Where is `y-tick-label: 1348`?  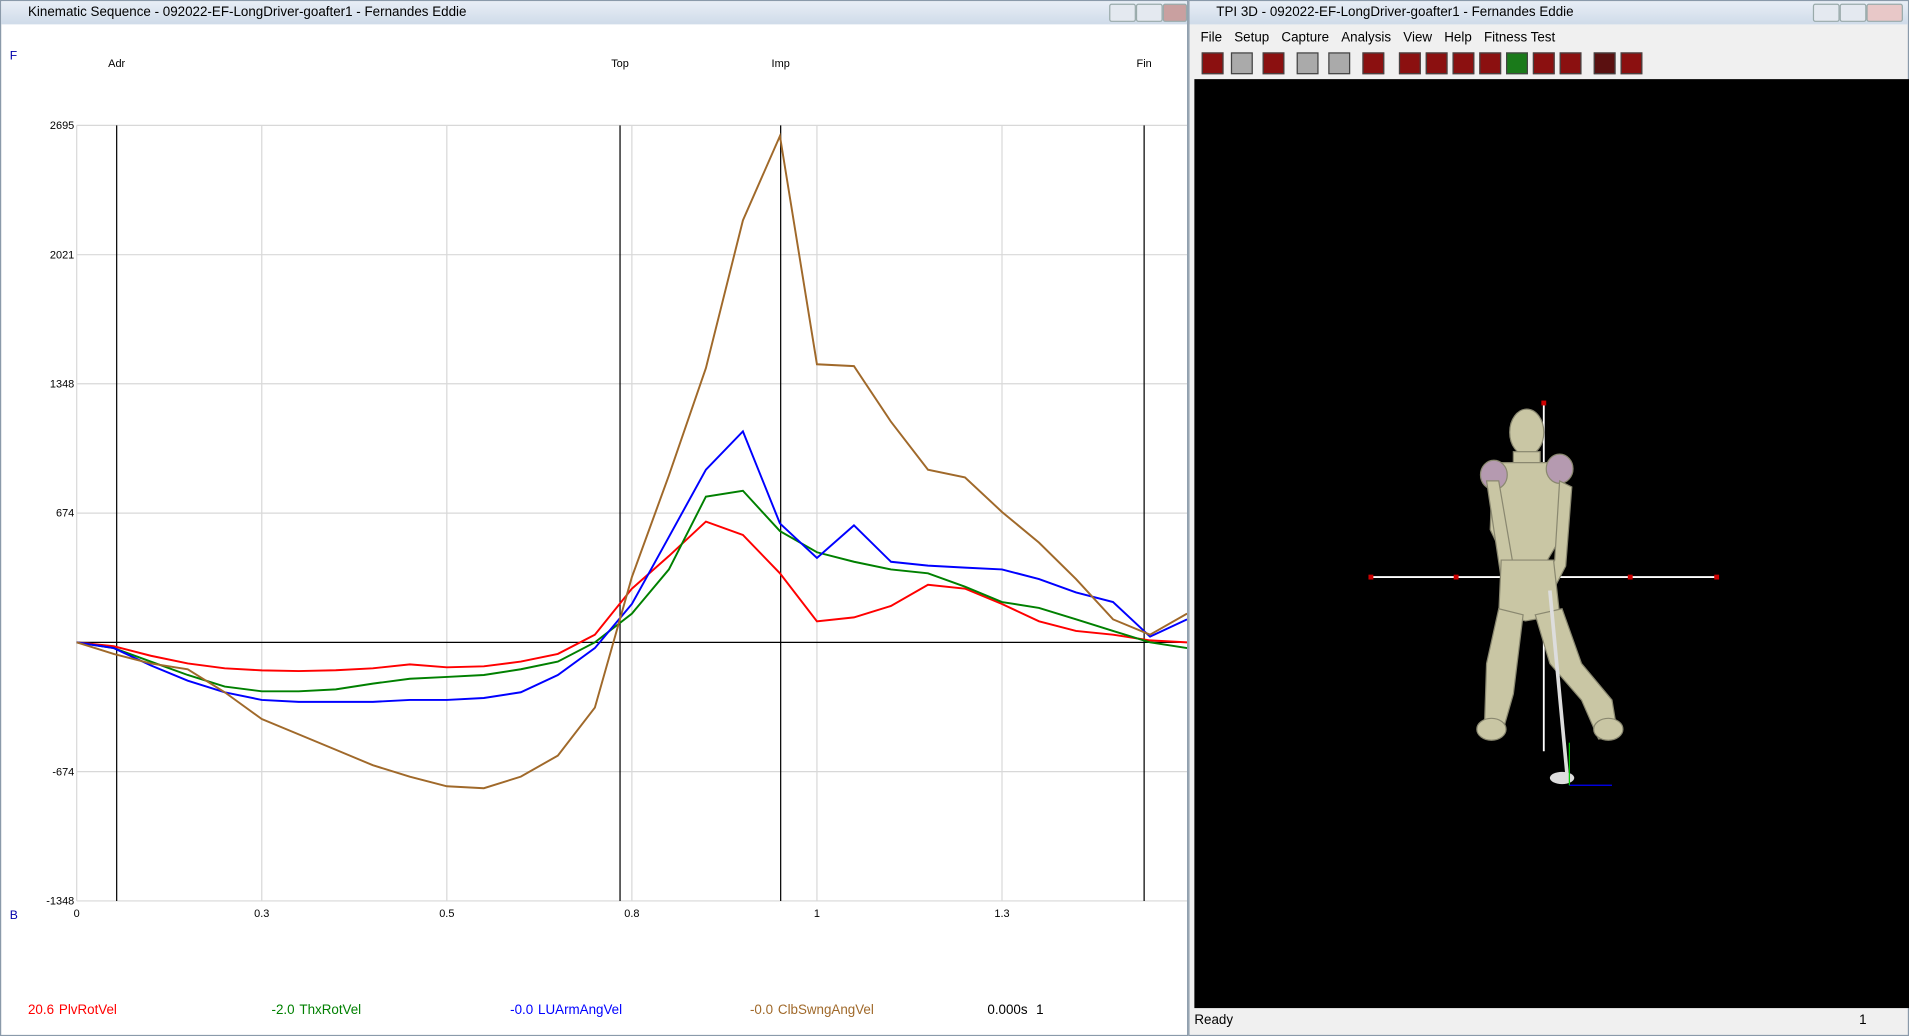 y-tick-label: 1348 is located at coordinates (62, 384).